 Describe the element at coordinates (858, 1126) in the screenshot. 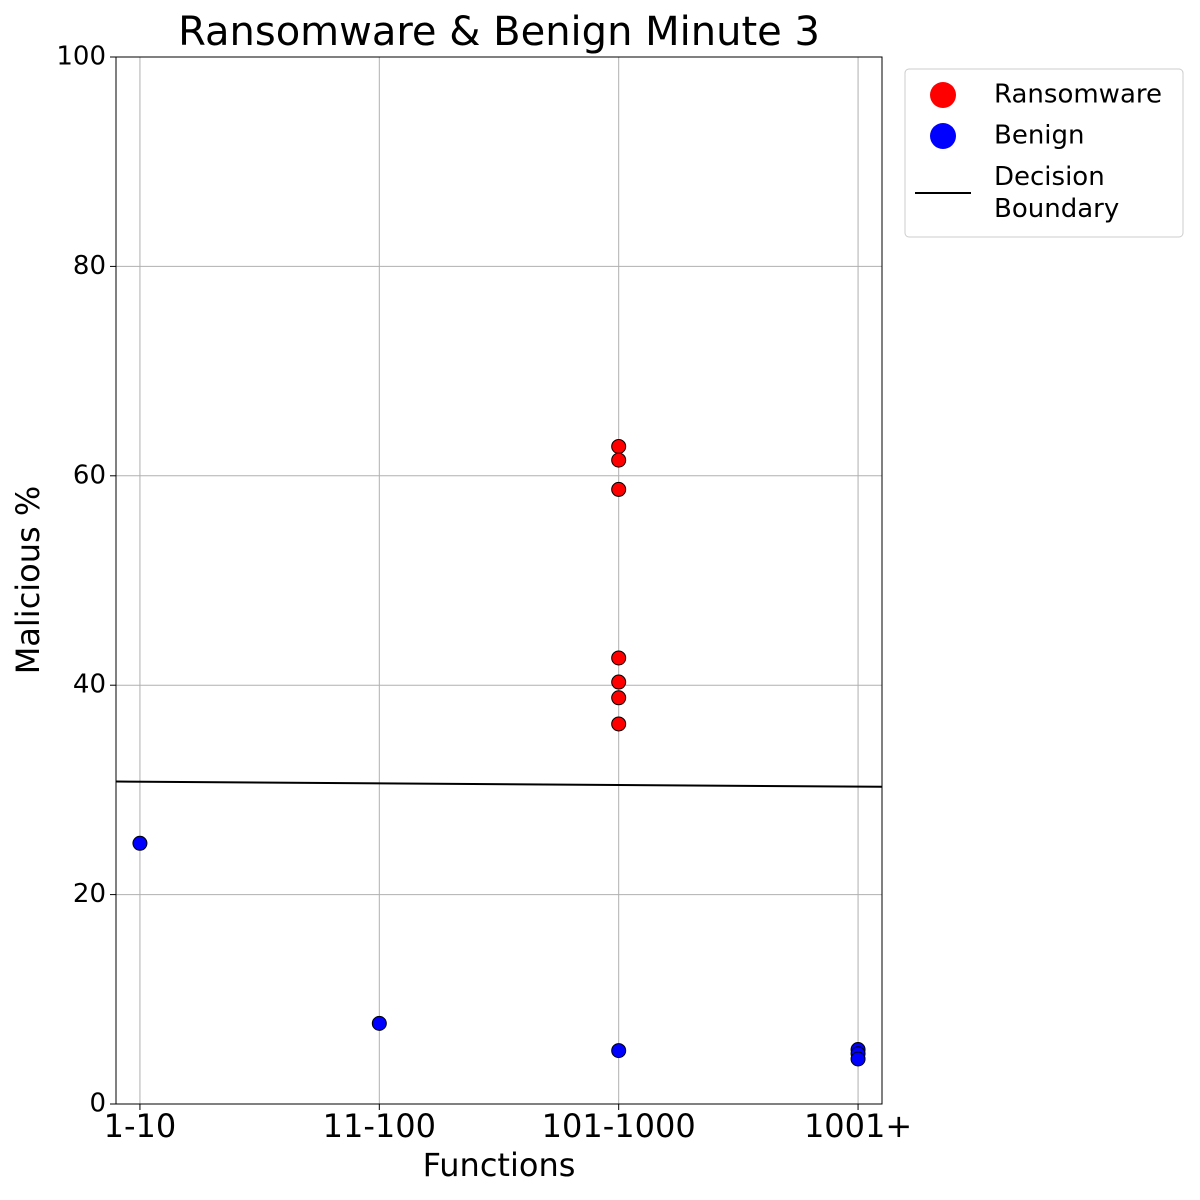

I see `x-tick-label: 1001+` at that location.